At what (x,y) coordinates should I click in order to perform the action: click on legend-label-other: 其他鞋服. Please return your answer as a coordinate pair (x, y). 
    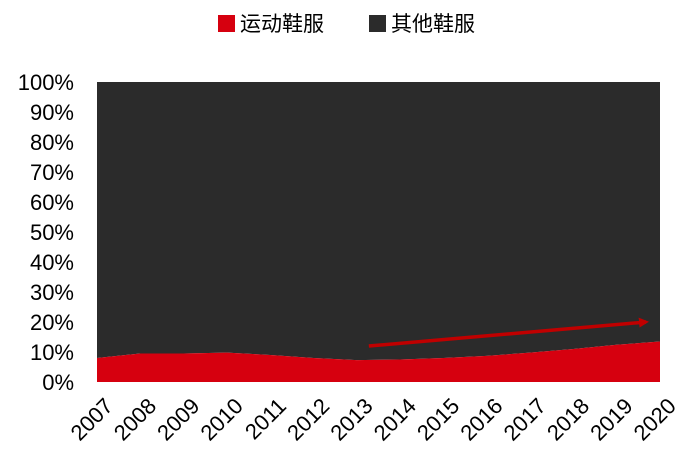
    Looking at the image, I should click on (433, 24).